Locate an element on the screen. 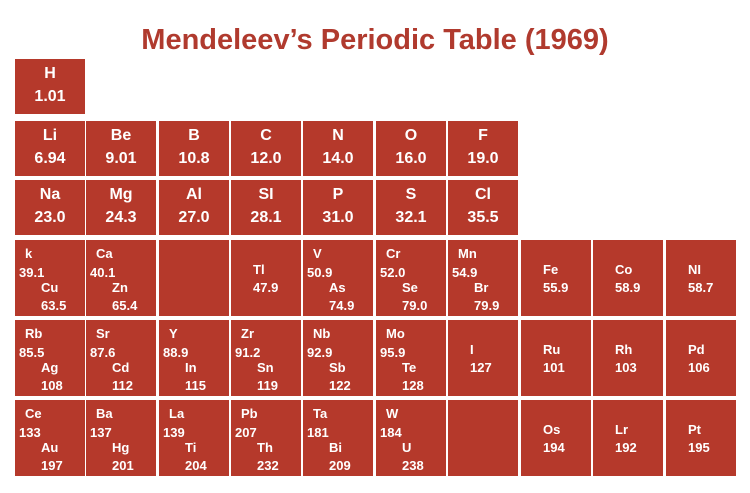 The image size is (750, 493). element-symbol: Mg is located at coordinates (121, 194).